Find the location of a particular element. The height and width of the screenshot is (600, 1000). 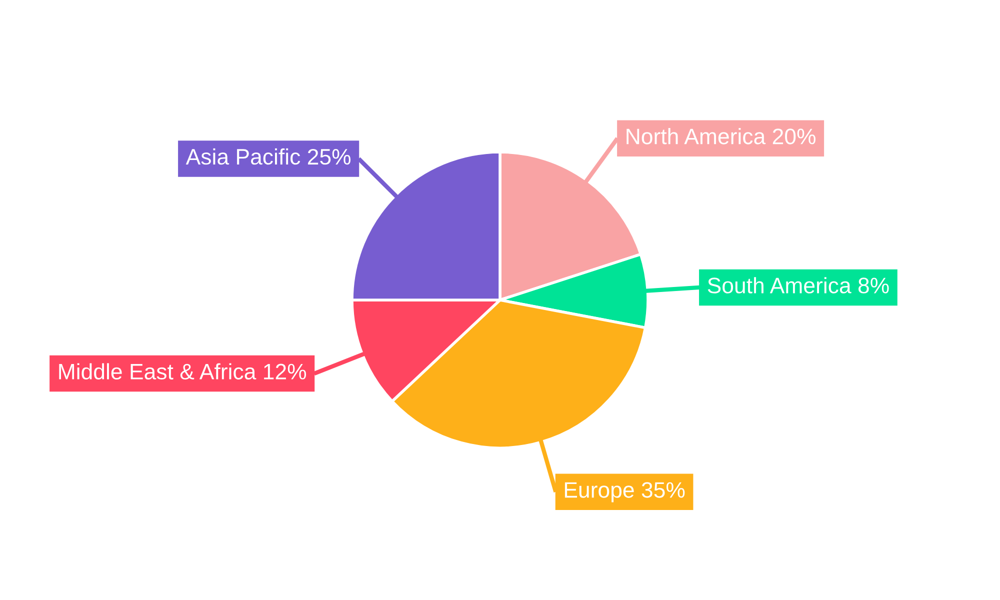

slice-label: Asia Pacific 25% is located at coordinates (268, 156).